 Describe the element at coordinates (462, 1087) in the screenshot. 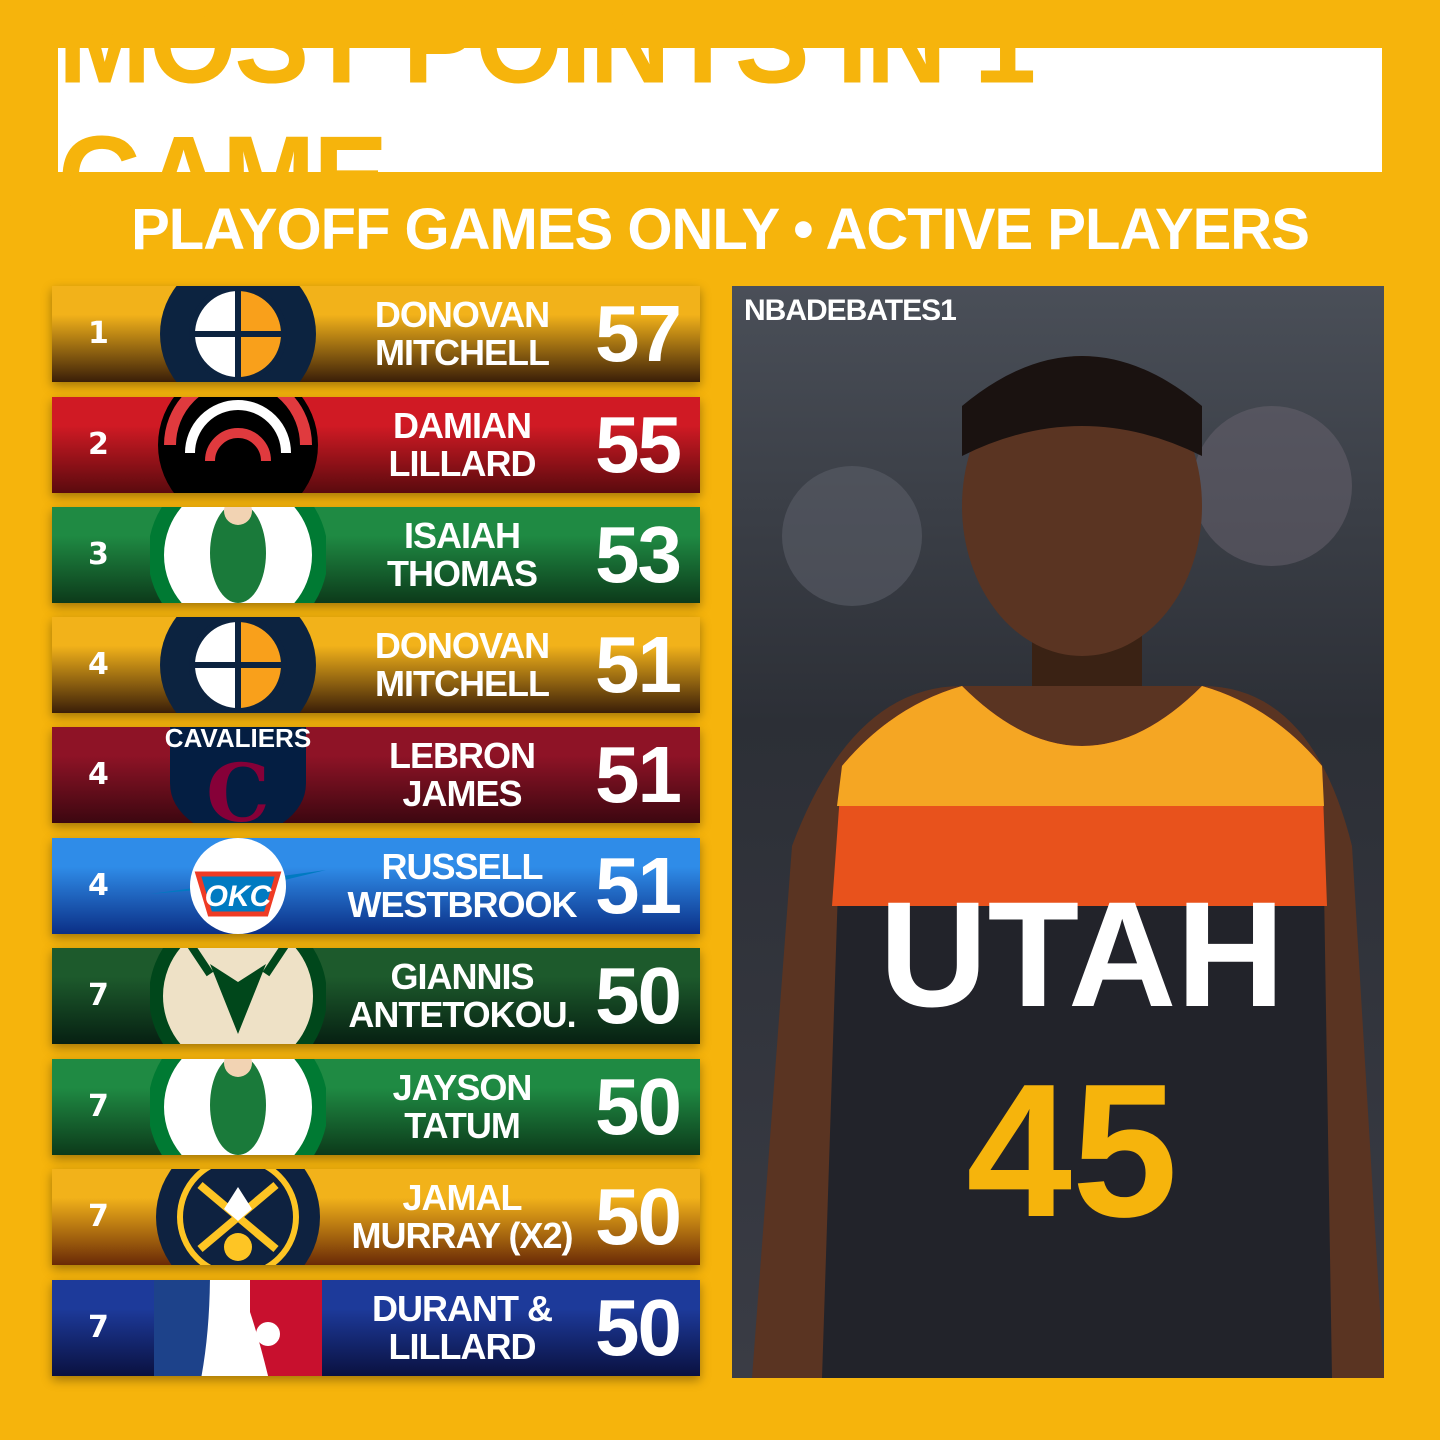

I see `player-first-name: JAYSON` at that location.